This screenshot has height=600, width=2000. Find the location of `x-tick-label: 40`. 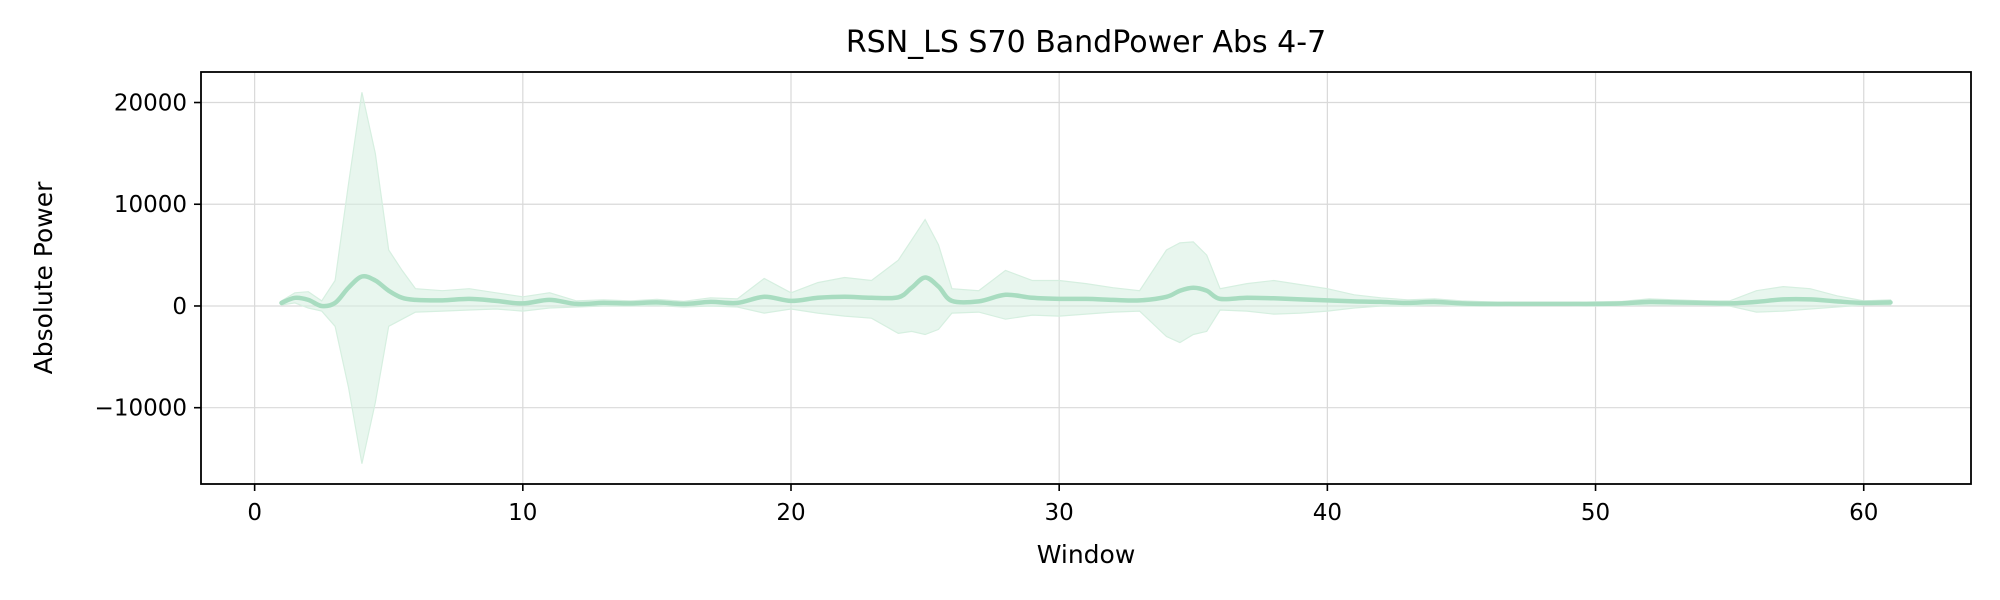

x-tick-label: 40 is located at coordinates (1327, 513).